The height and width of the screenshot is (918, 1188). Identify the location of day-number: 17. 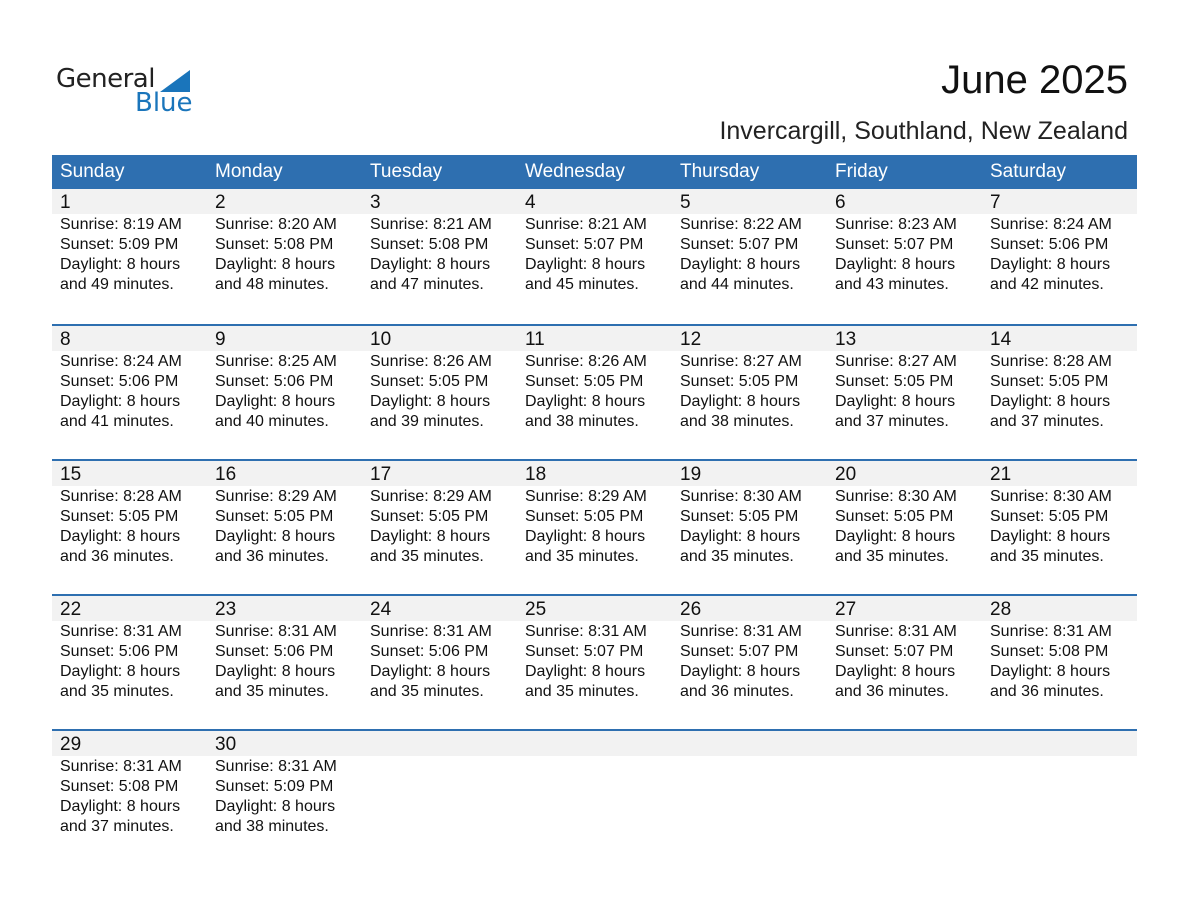
(439, 473).